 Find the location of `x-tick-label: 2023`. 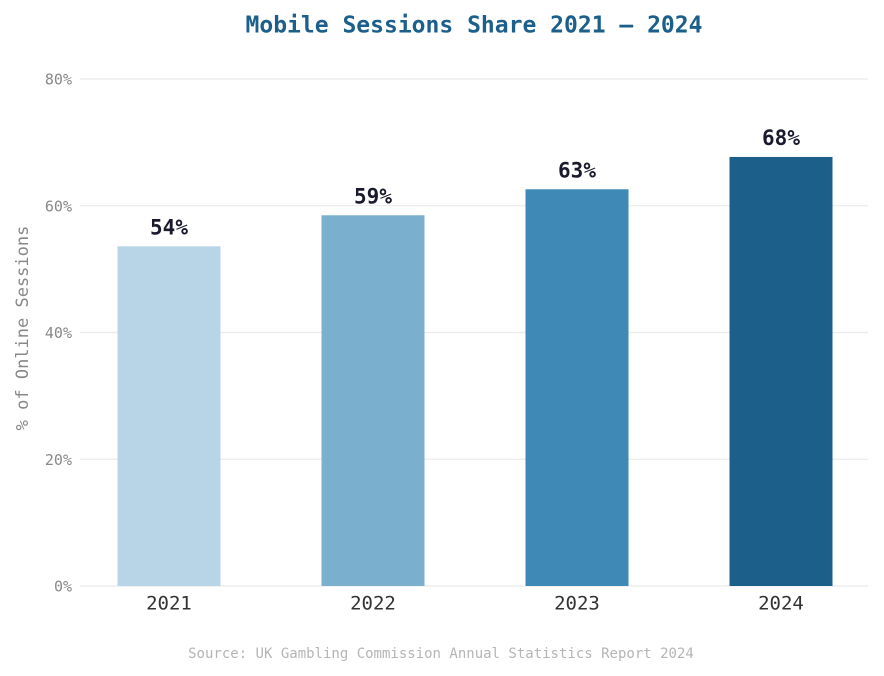

x-tick-label: 2023 is located at coordinates (577, 604).